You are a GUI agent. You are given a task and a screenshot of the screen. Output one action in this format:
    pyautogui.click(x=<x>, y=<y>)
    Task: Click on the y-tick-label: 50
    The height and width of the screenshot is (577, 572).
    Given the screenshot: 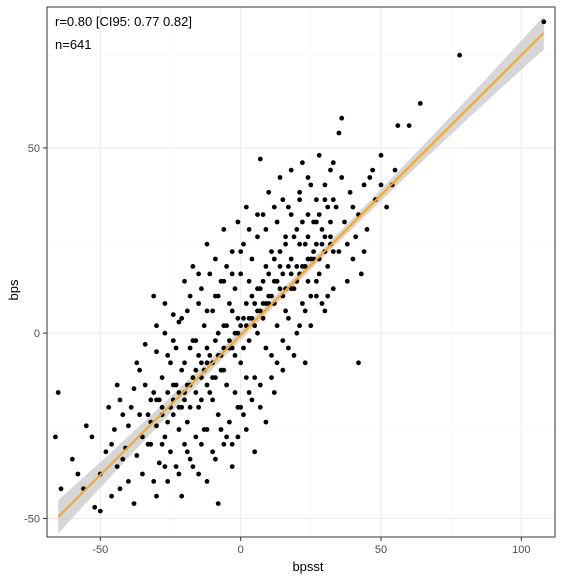 What is the action you would take?
    pyautogui.click(x=34, y=149)
    